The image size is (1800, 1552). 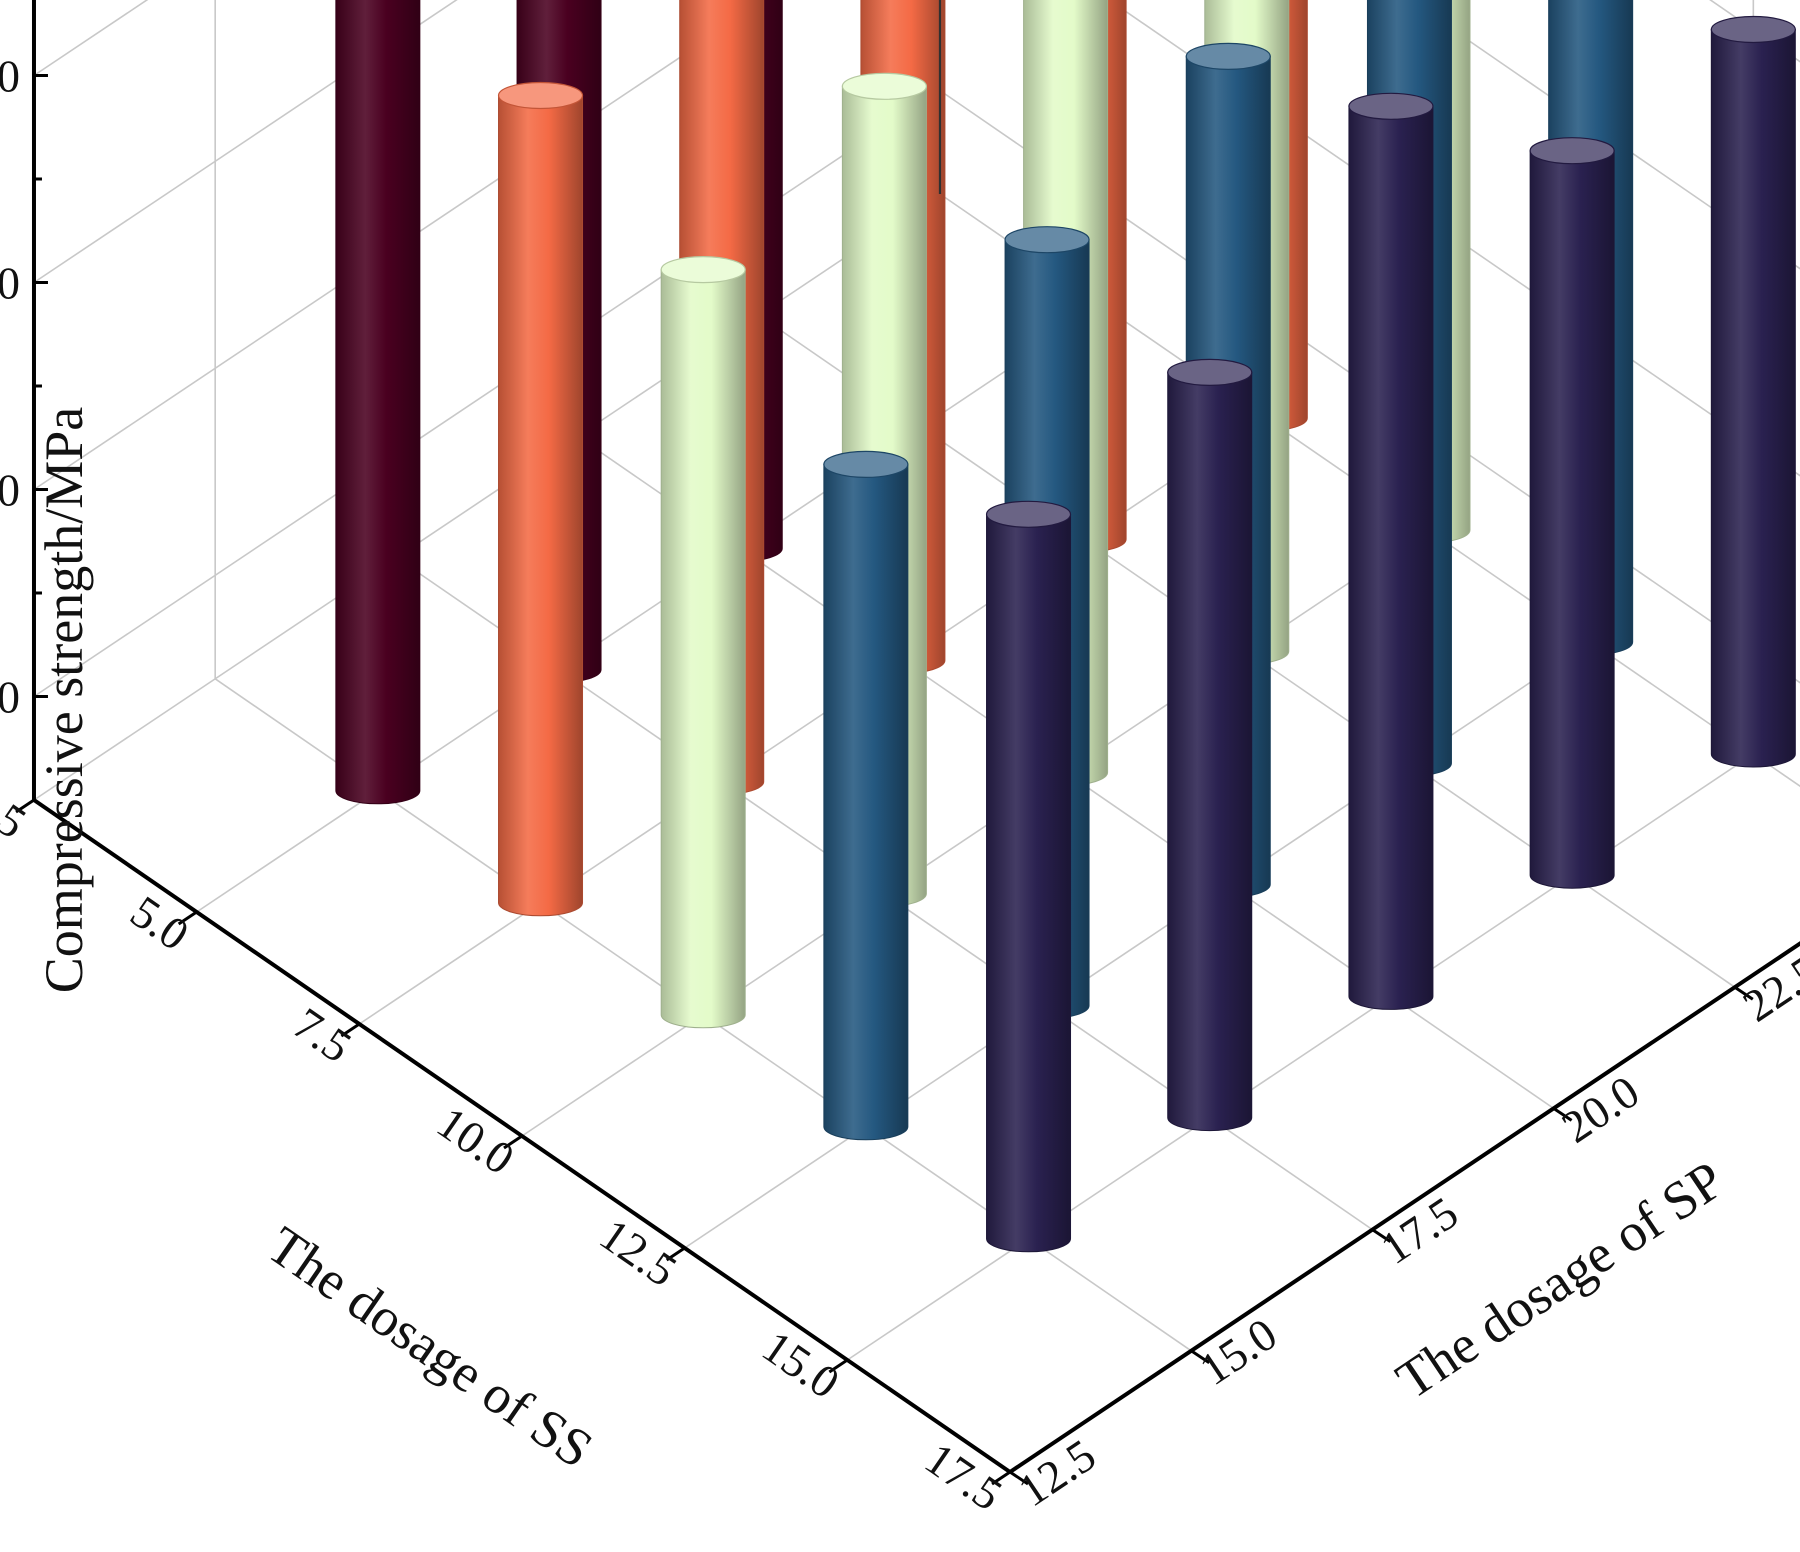 I want to click on x-tick-label: 5.0, so click(x=160, y=923).